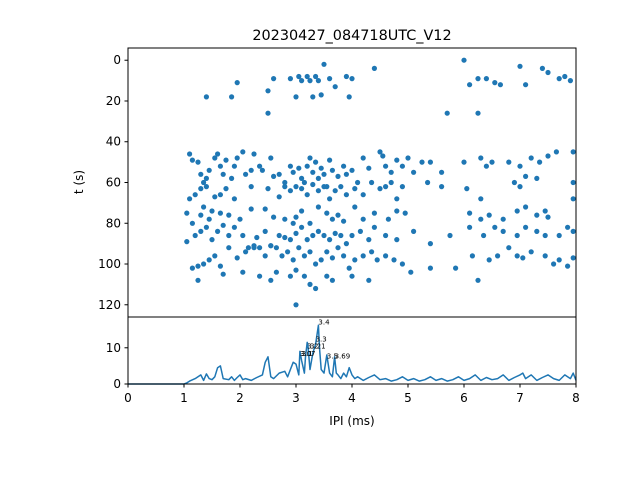  I want to click on scatter-y-axis-label: t (s), so click(79, 182).